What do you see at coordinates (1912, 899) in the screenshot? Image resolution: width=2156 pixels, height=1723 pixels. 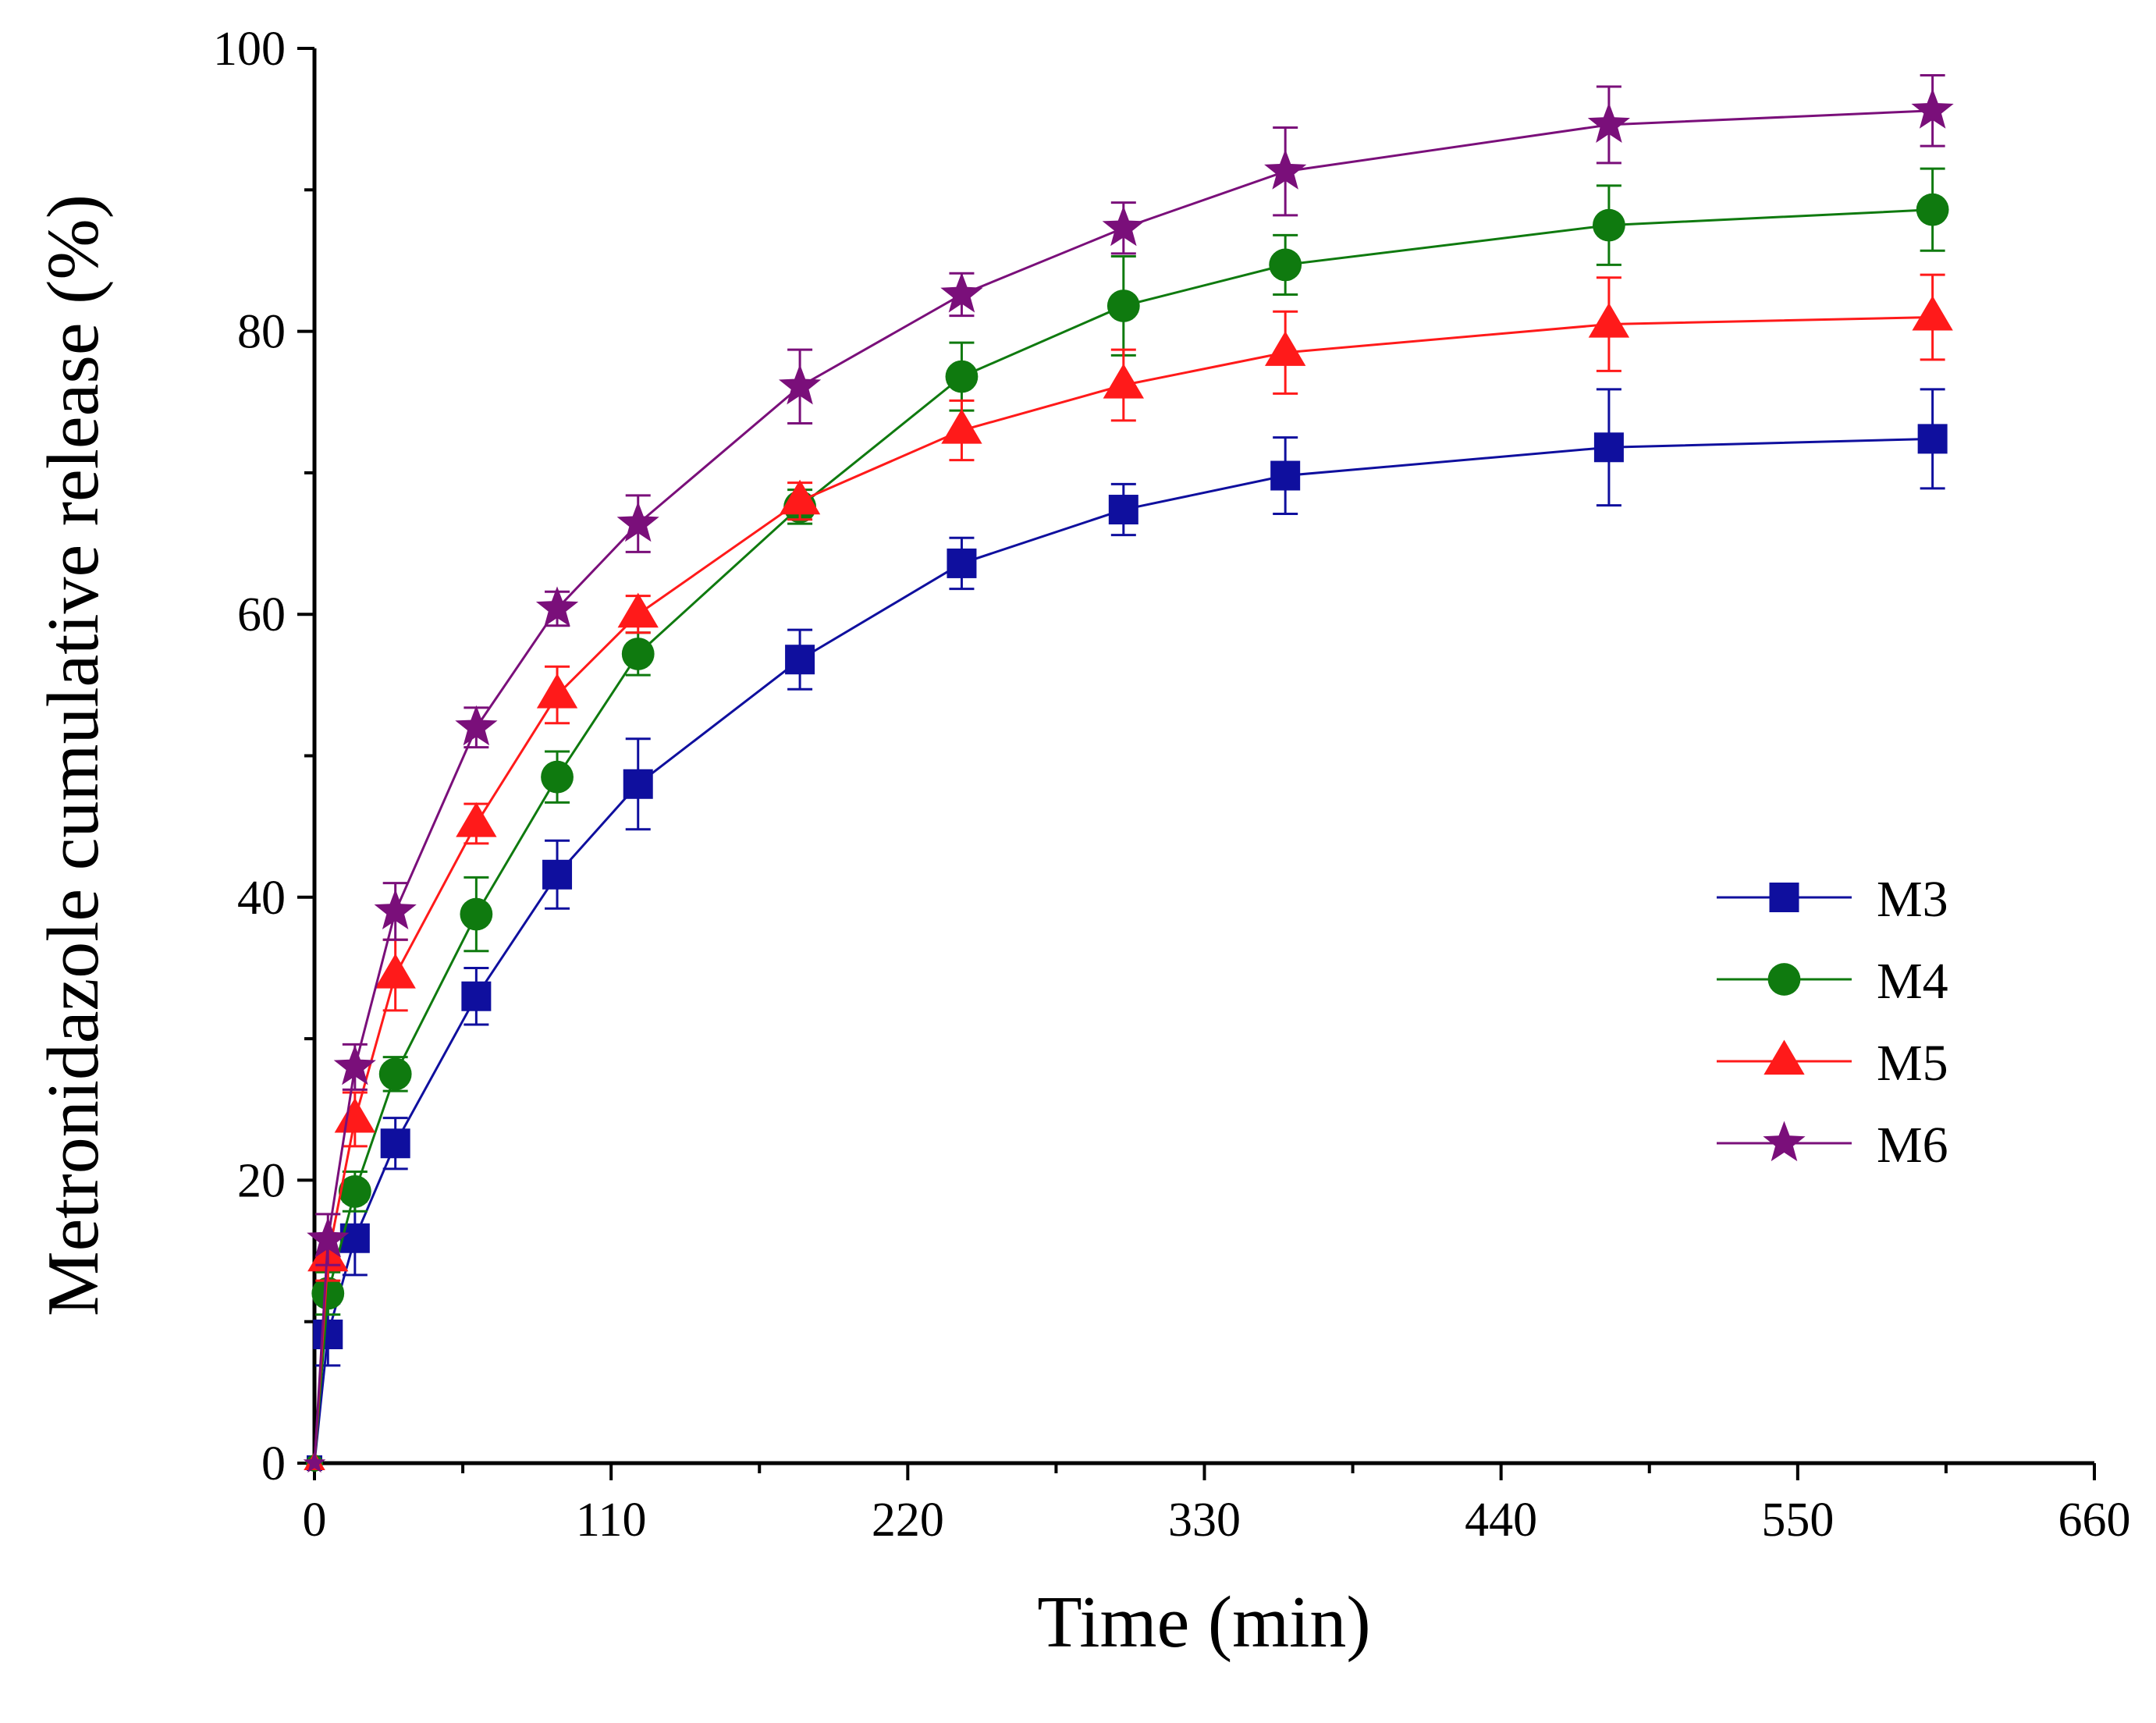 I see `legend-label-M3: M3` at bounding box center [1912, 899].